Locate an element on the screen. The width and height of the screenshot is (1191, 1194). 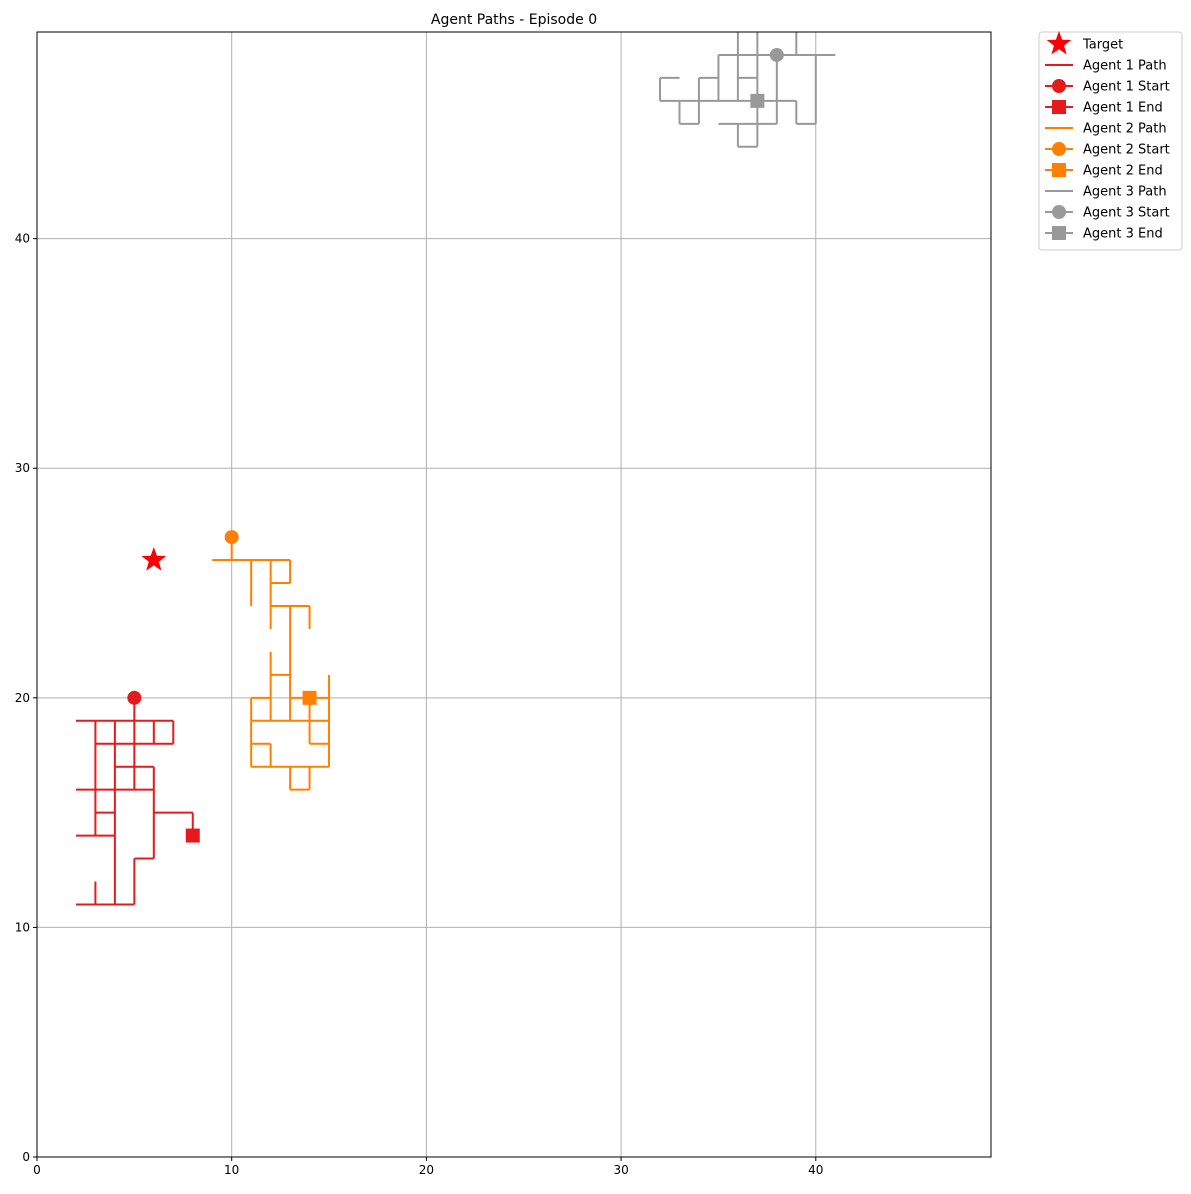
legend-label: Agent 2 End is located at coordinates (1123, 171).